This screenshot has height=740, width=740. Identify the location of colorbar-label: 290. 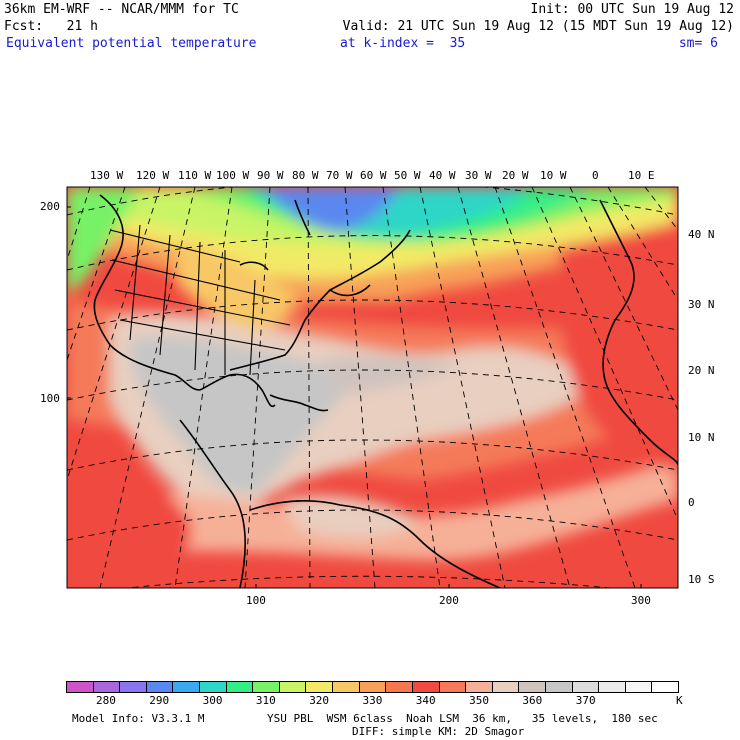
(159, 700).